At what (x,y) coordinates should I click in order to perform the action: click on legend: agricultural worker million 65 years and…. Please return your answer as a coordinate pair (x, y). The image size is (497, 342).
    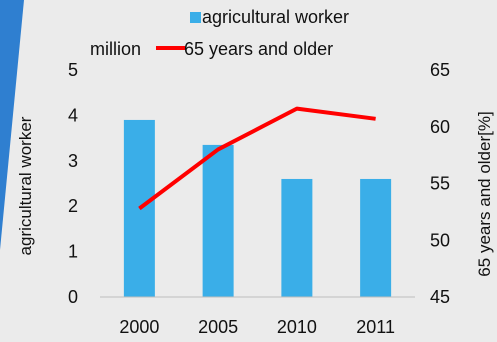
    Looking at the image, I should click on (219, 33).